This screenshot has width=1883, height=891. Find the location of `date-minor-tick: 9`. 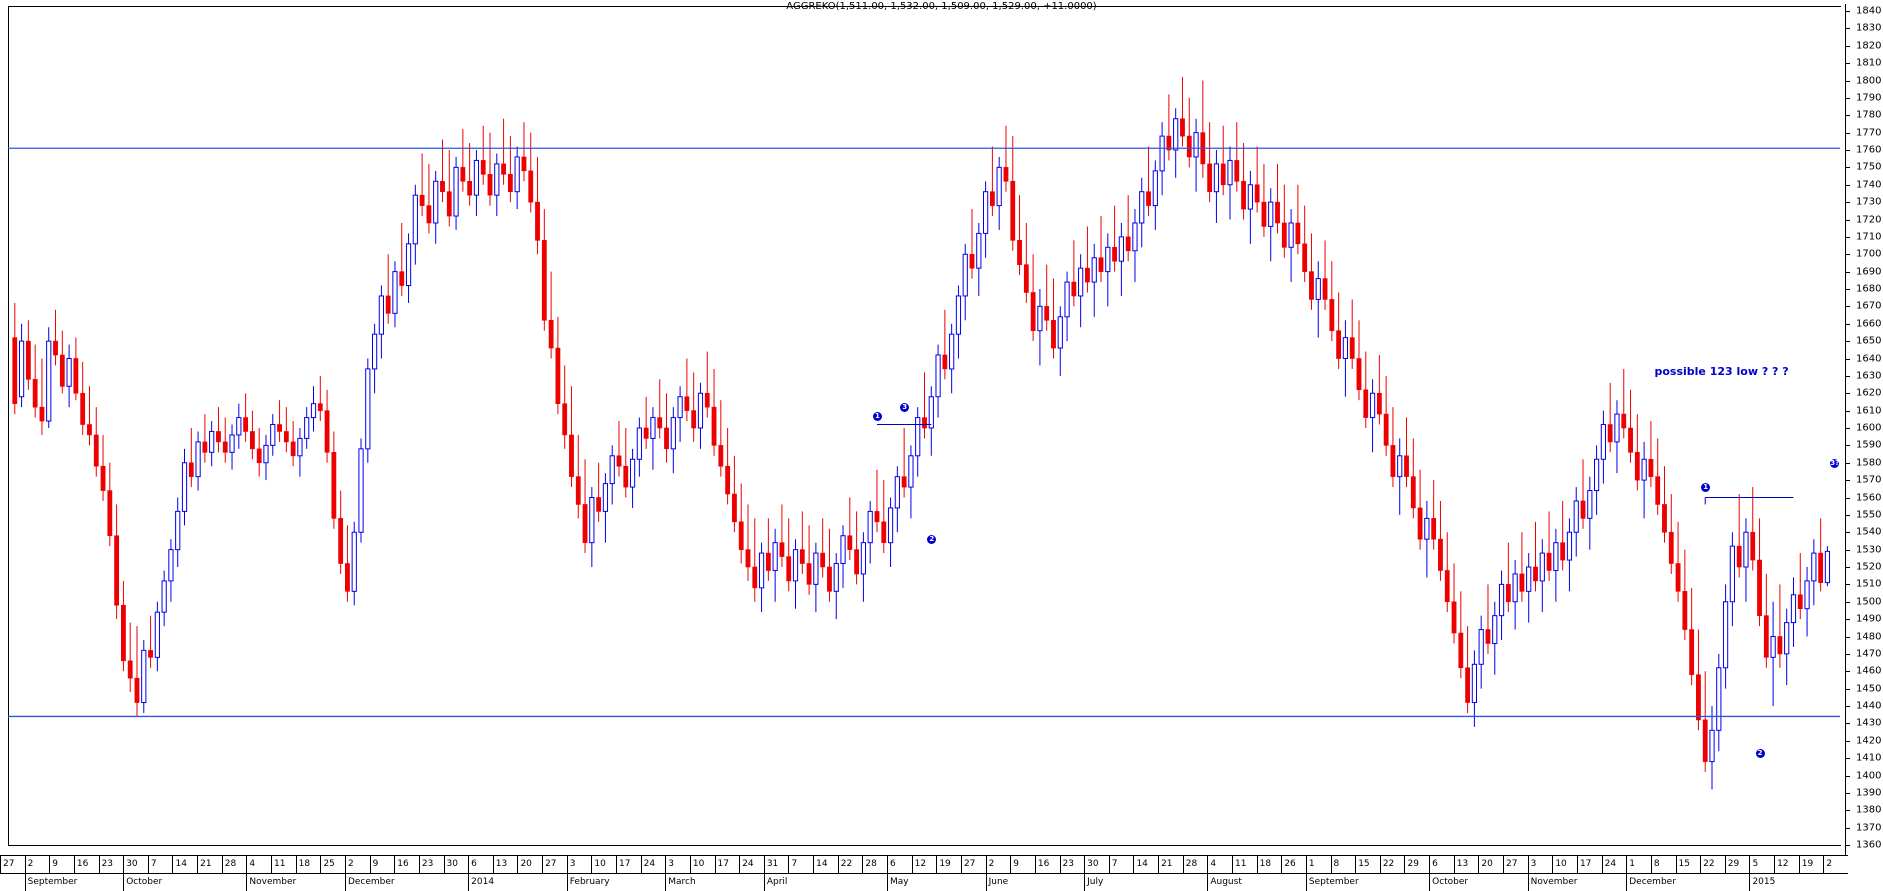

date-minor-tick: 9 is located at coordinates (1022, 864).